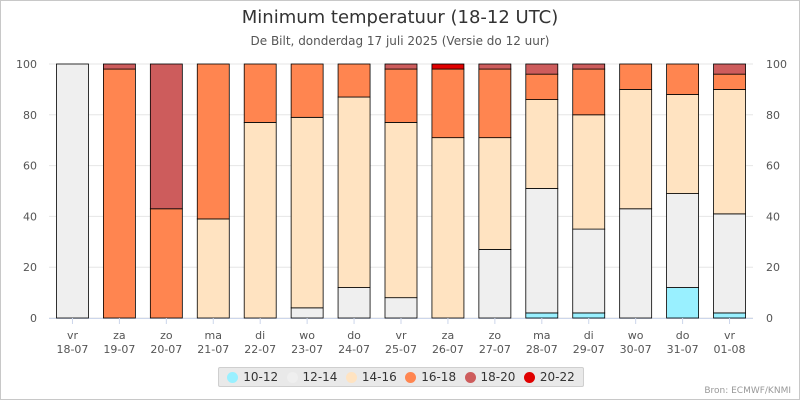 This screenshot has height=400, width=800. Describe the element at coordinates (773, 216) in the screenshot. I see `y-tick-label-right: 40` at that location.